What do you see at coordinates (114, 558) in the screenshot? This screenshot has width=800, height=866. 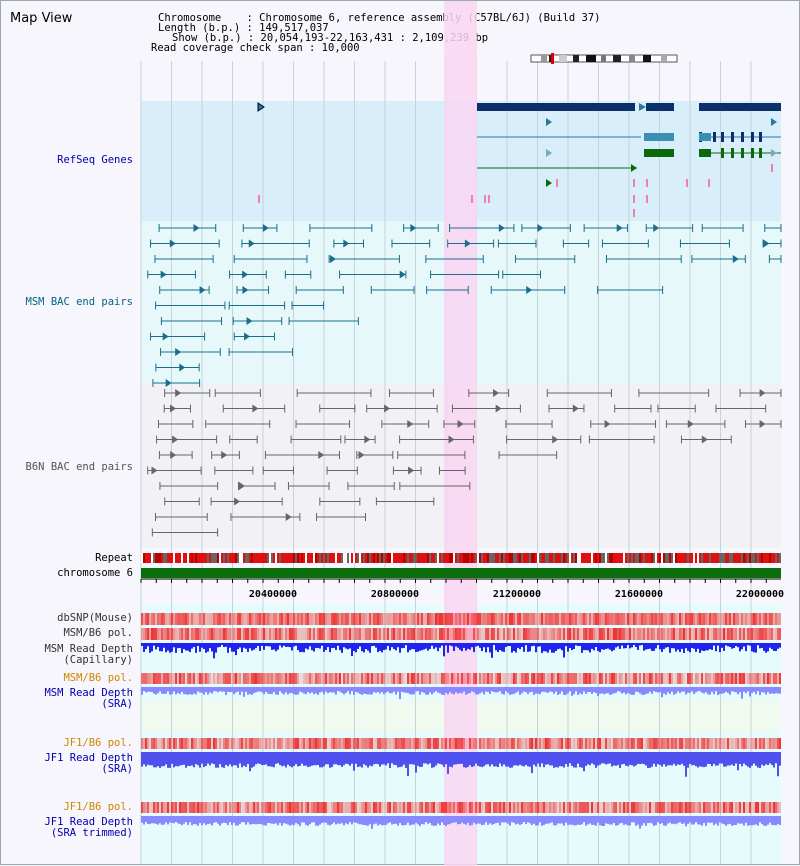 I see `repeat-label: Repeat` at bounding box center [114, 558].